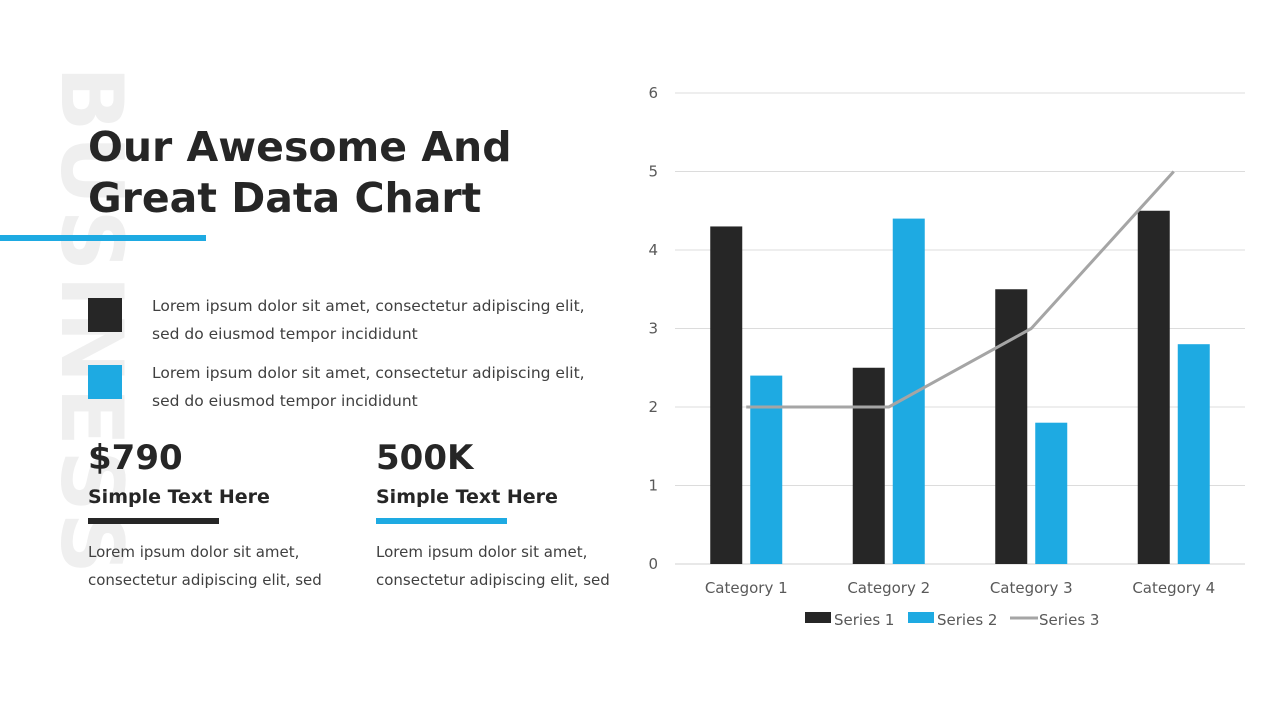 The image size is (1280, 720). What do you see at coordinates (653, 329) in the screenshot?
I see `y-tick-label: 3` at bounding box center [653, 329].